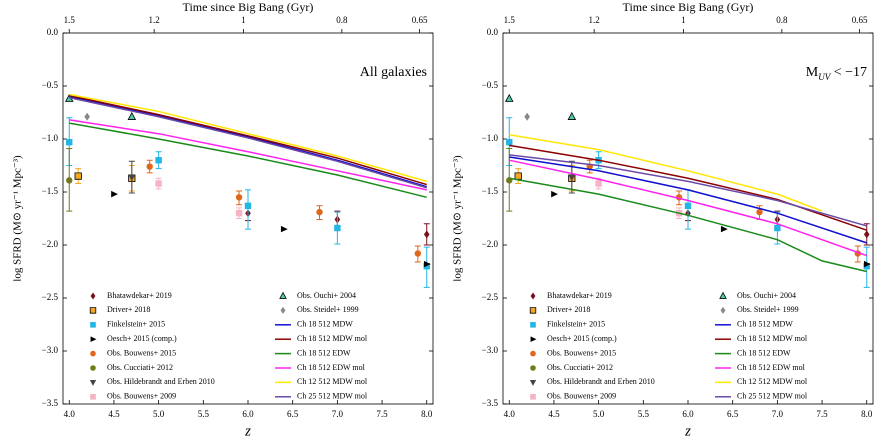  What do you see at coordinates (136, 324) in the screenshot?
I see `legend-label: Finkelstein+ 2015` at bounding box center [136, 324].